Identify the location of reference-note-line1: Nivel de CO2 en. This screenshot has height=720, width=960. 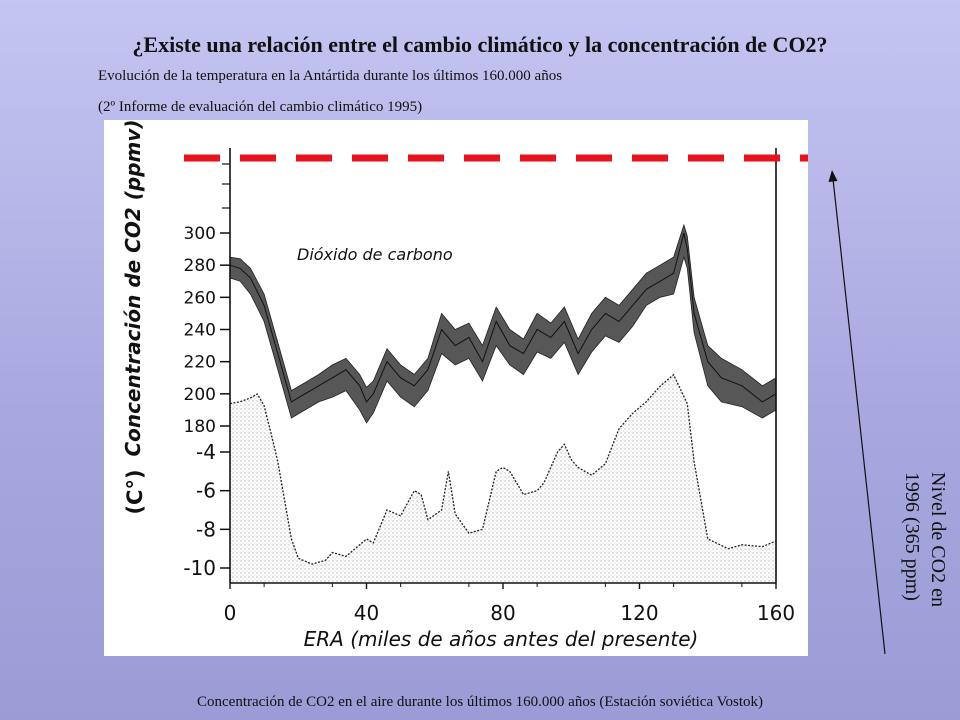
(938, 539).